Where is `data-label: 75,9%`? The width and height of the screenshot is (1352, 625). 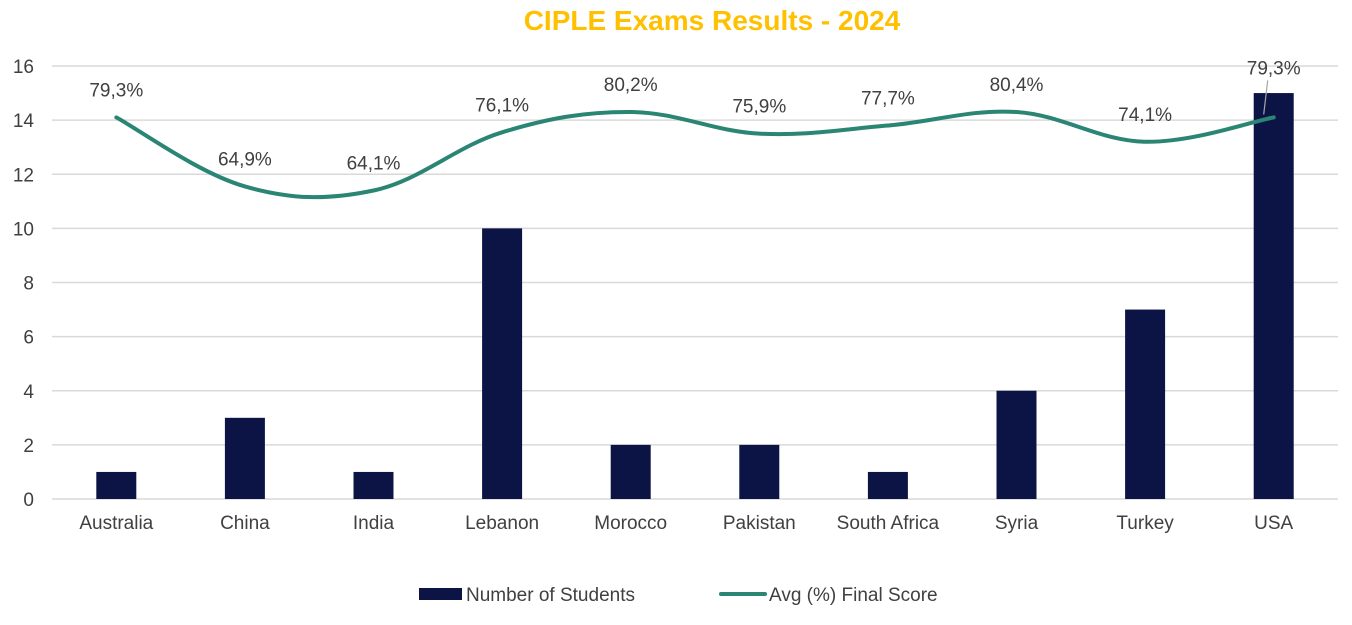
data-label: 75,9% is located at coordinates (759, 107).